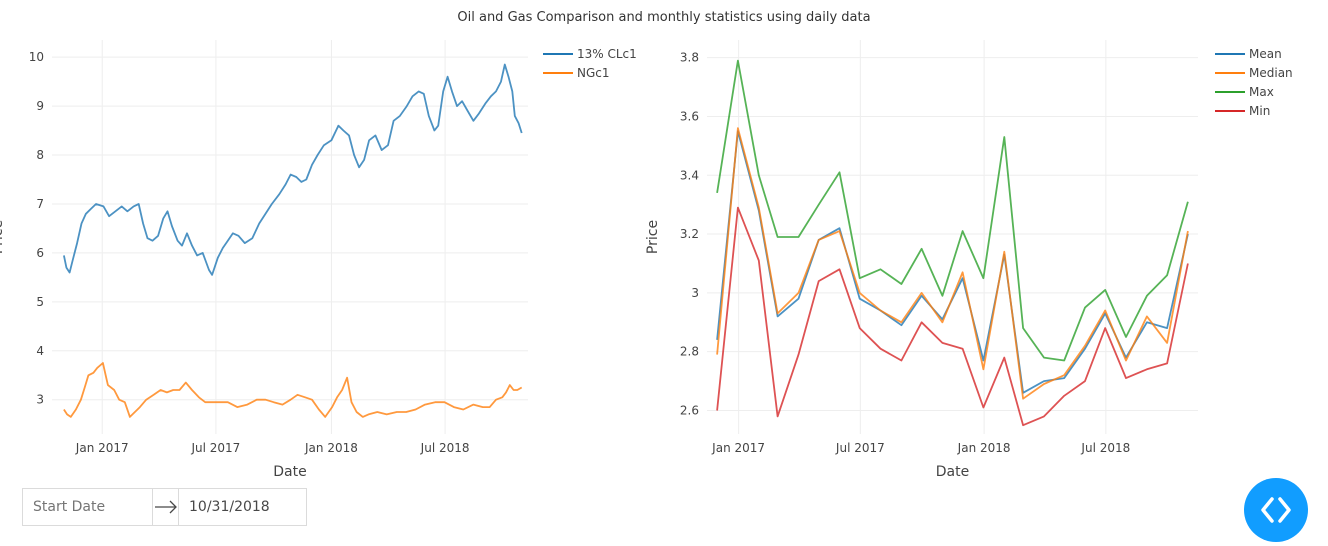 This screenshot has height=546, width=1328. Describe the element at coordinates (242, 507) in the screenshot. I see `end-date-input` at that location.